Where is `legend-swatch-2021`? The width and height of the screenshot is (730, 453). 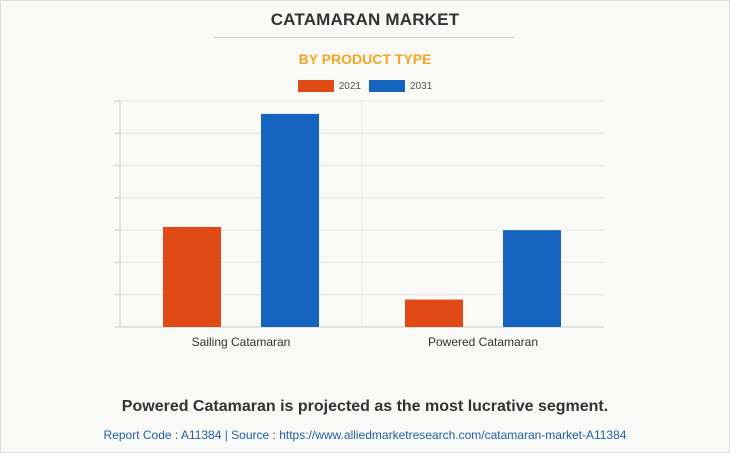
legend-swatch-2021 is located at coordinates (315, 86).